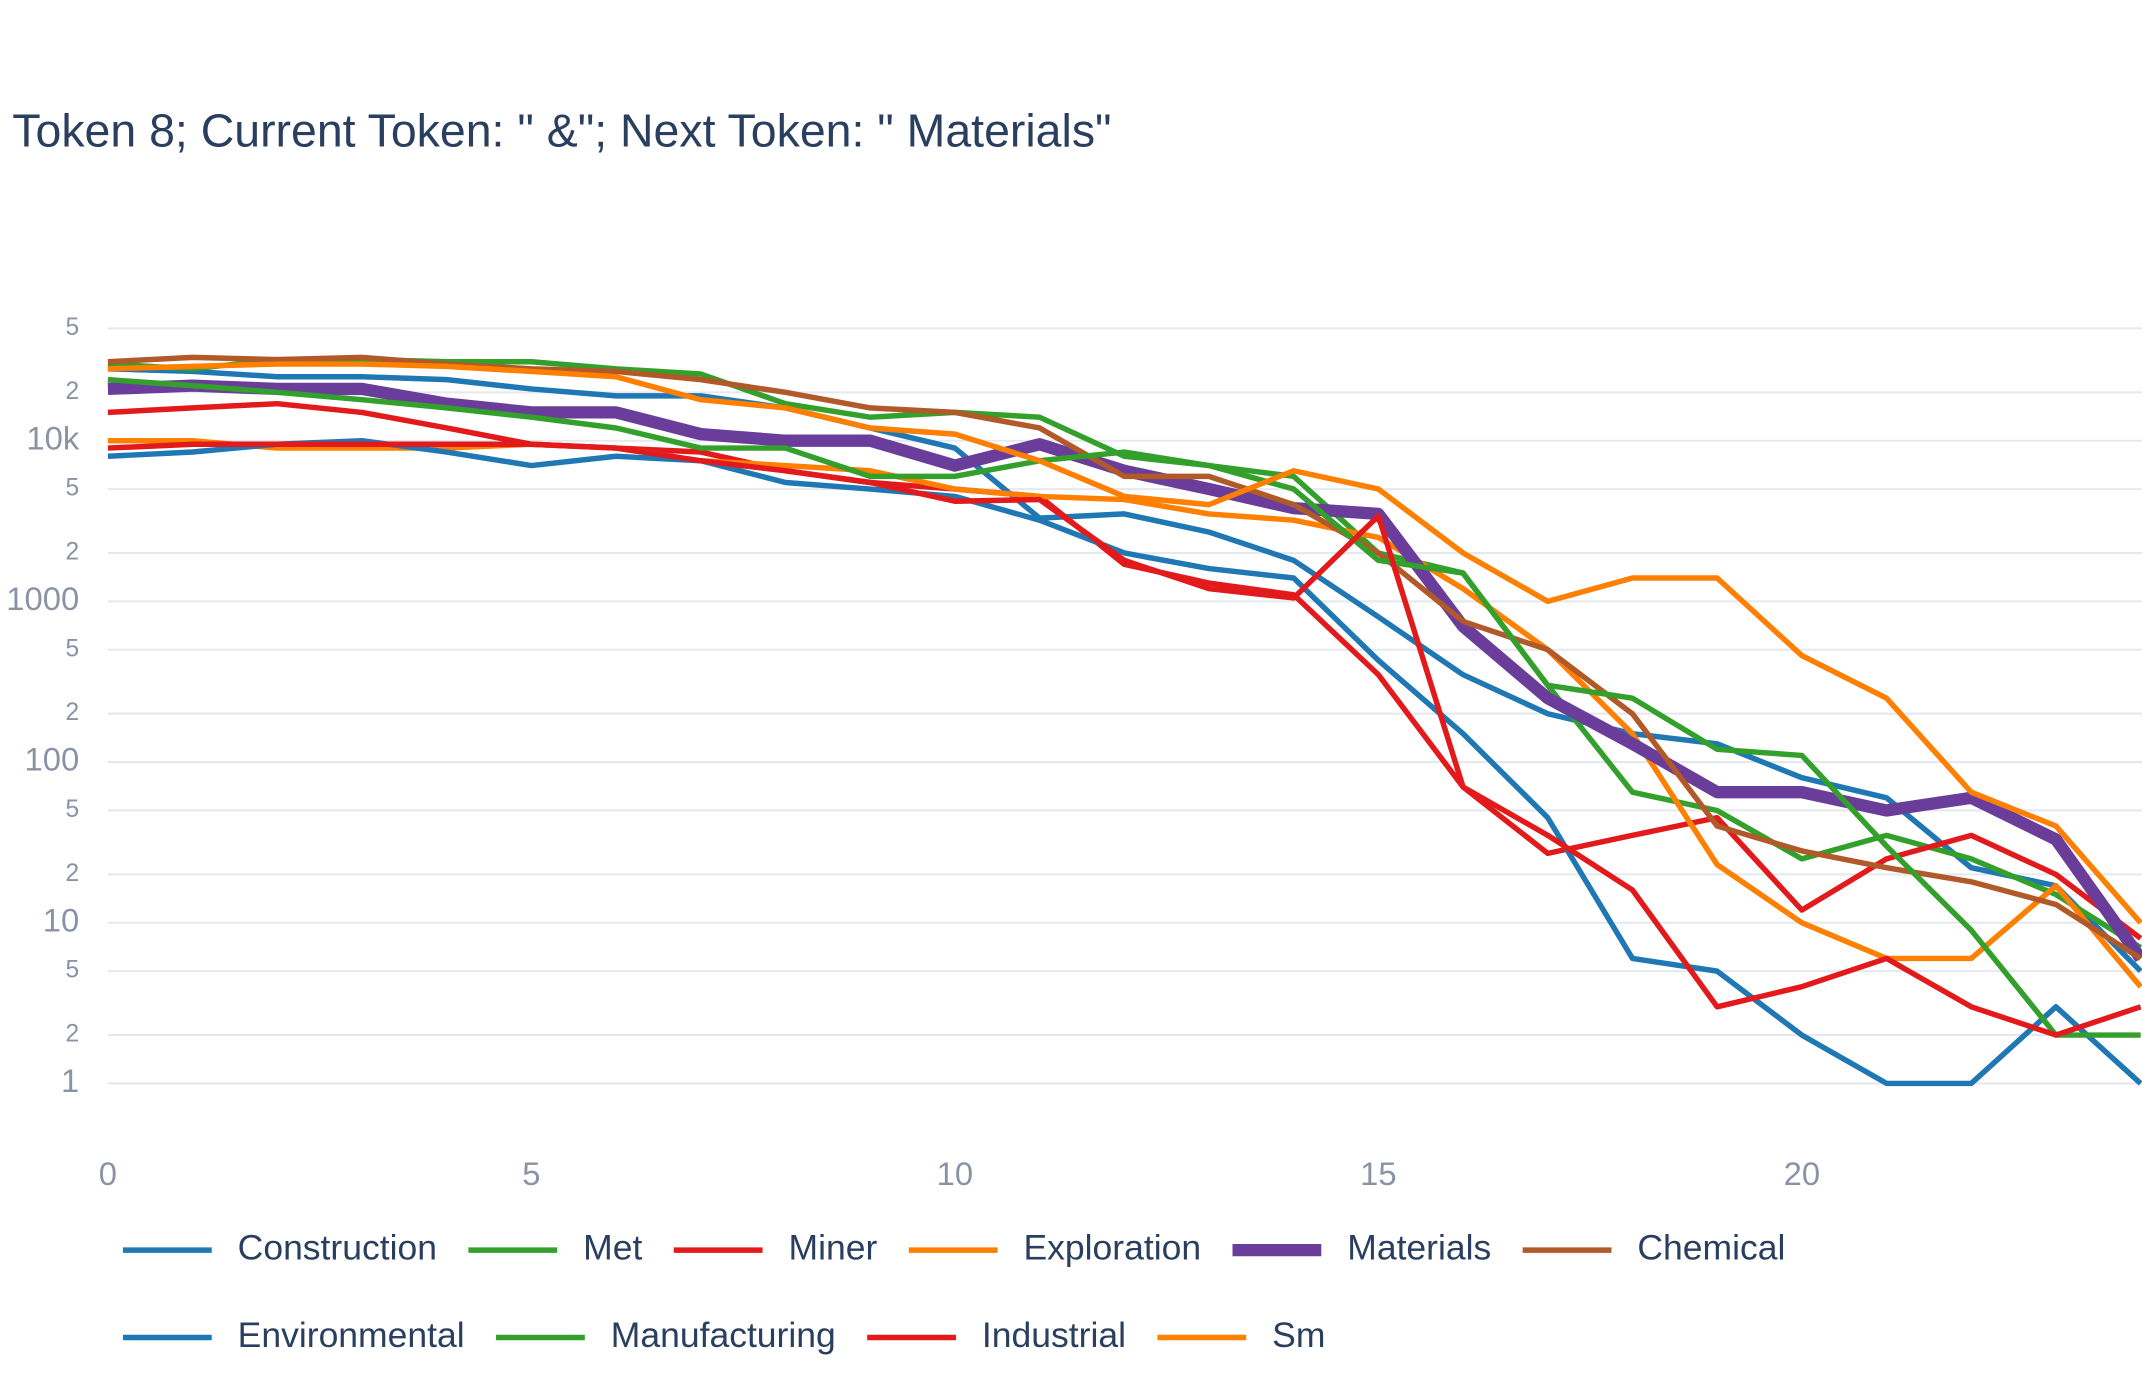  Describe the element at coordinates (1054, 1335) in the screenshot. I see `legend-label: Industrial` at that location.